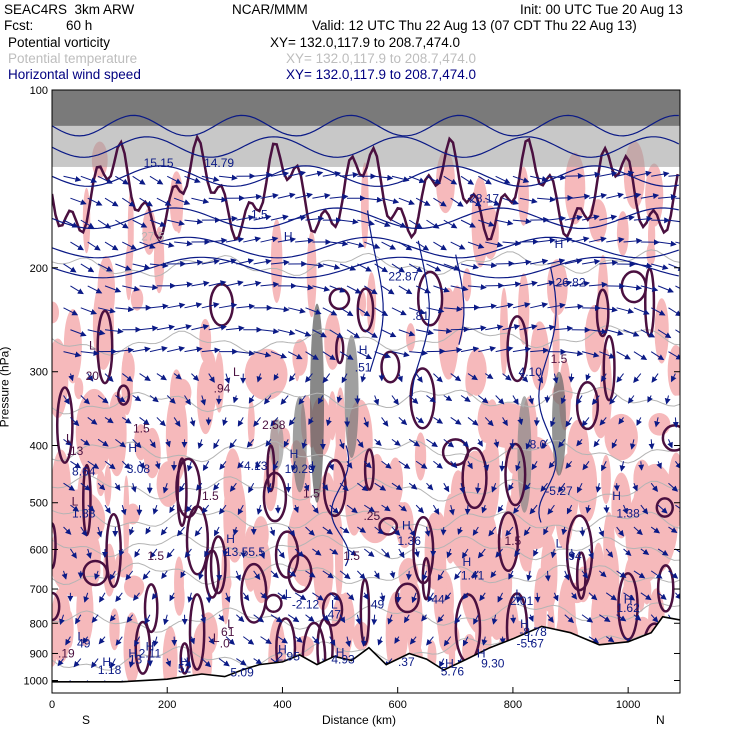  Describe the element at coordinates (306, 604) in the screenshot. I see `contour-annotation: -2.12` at that location.